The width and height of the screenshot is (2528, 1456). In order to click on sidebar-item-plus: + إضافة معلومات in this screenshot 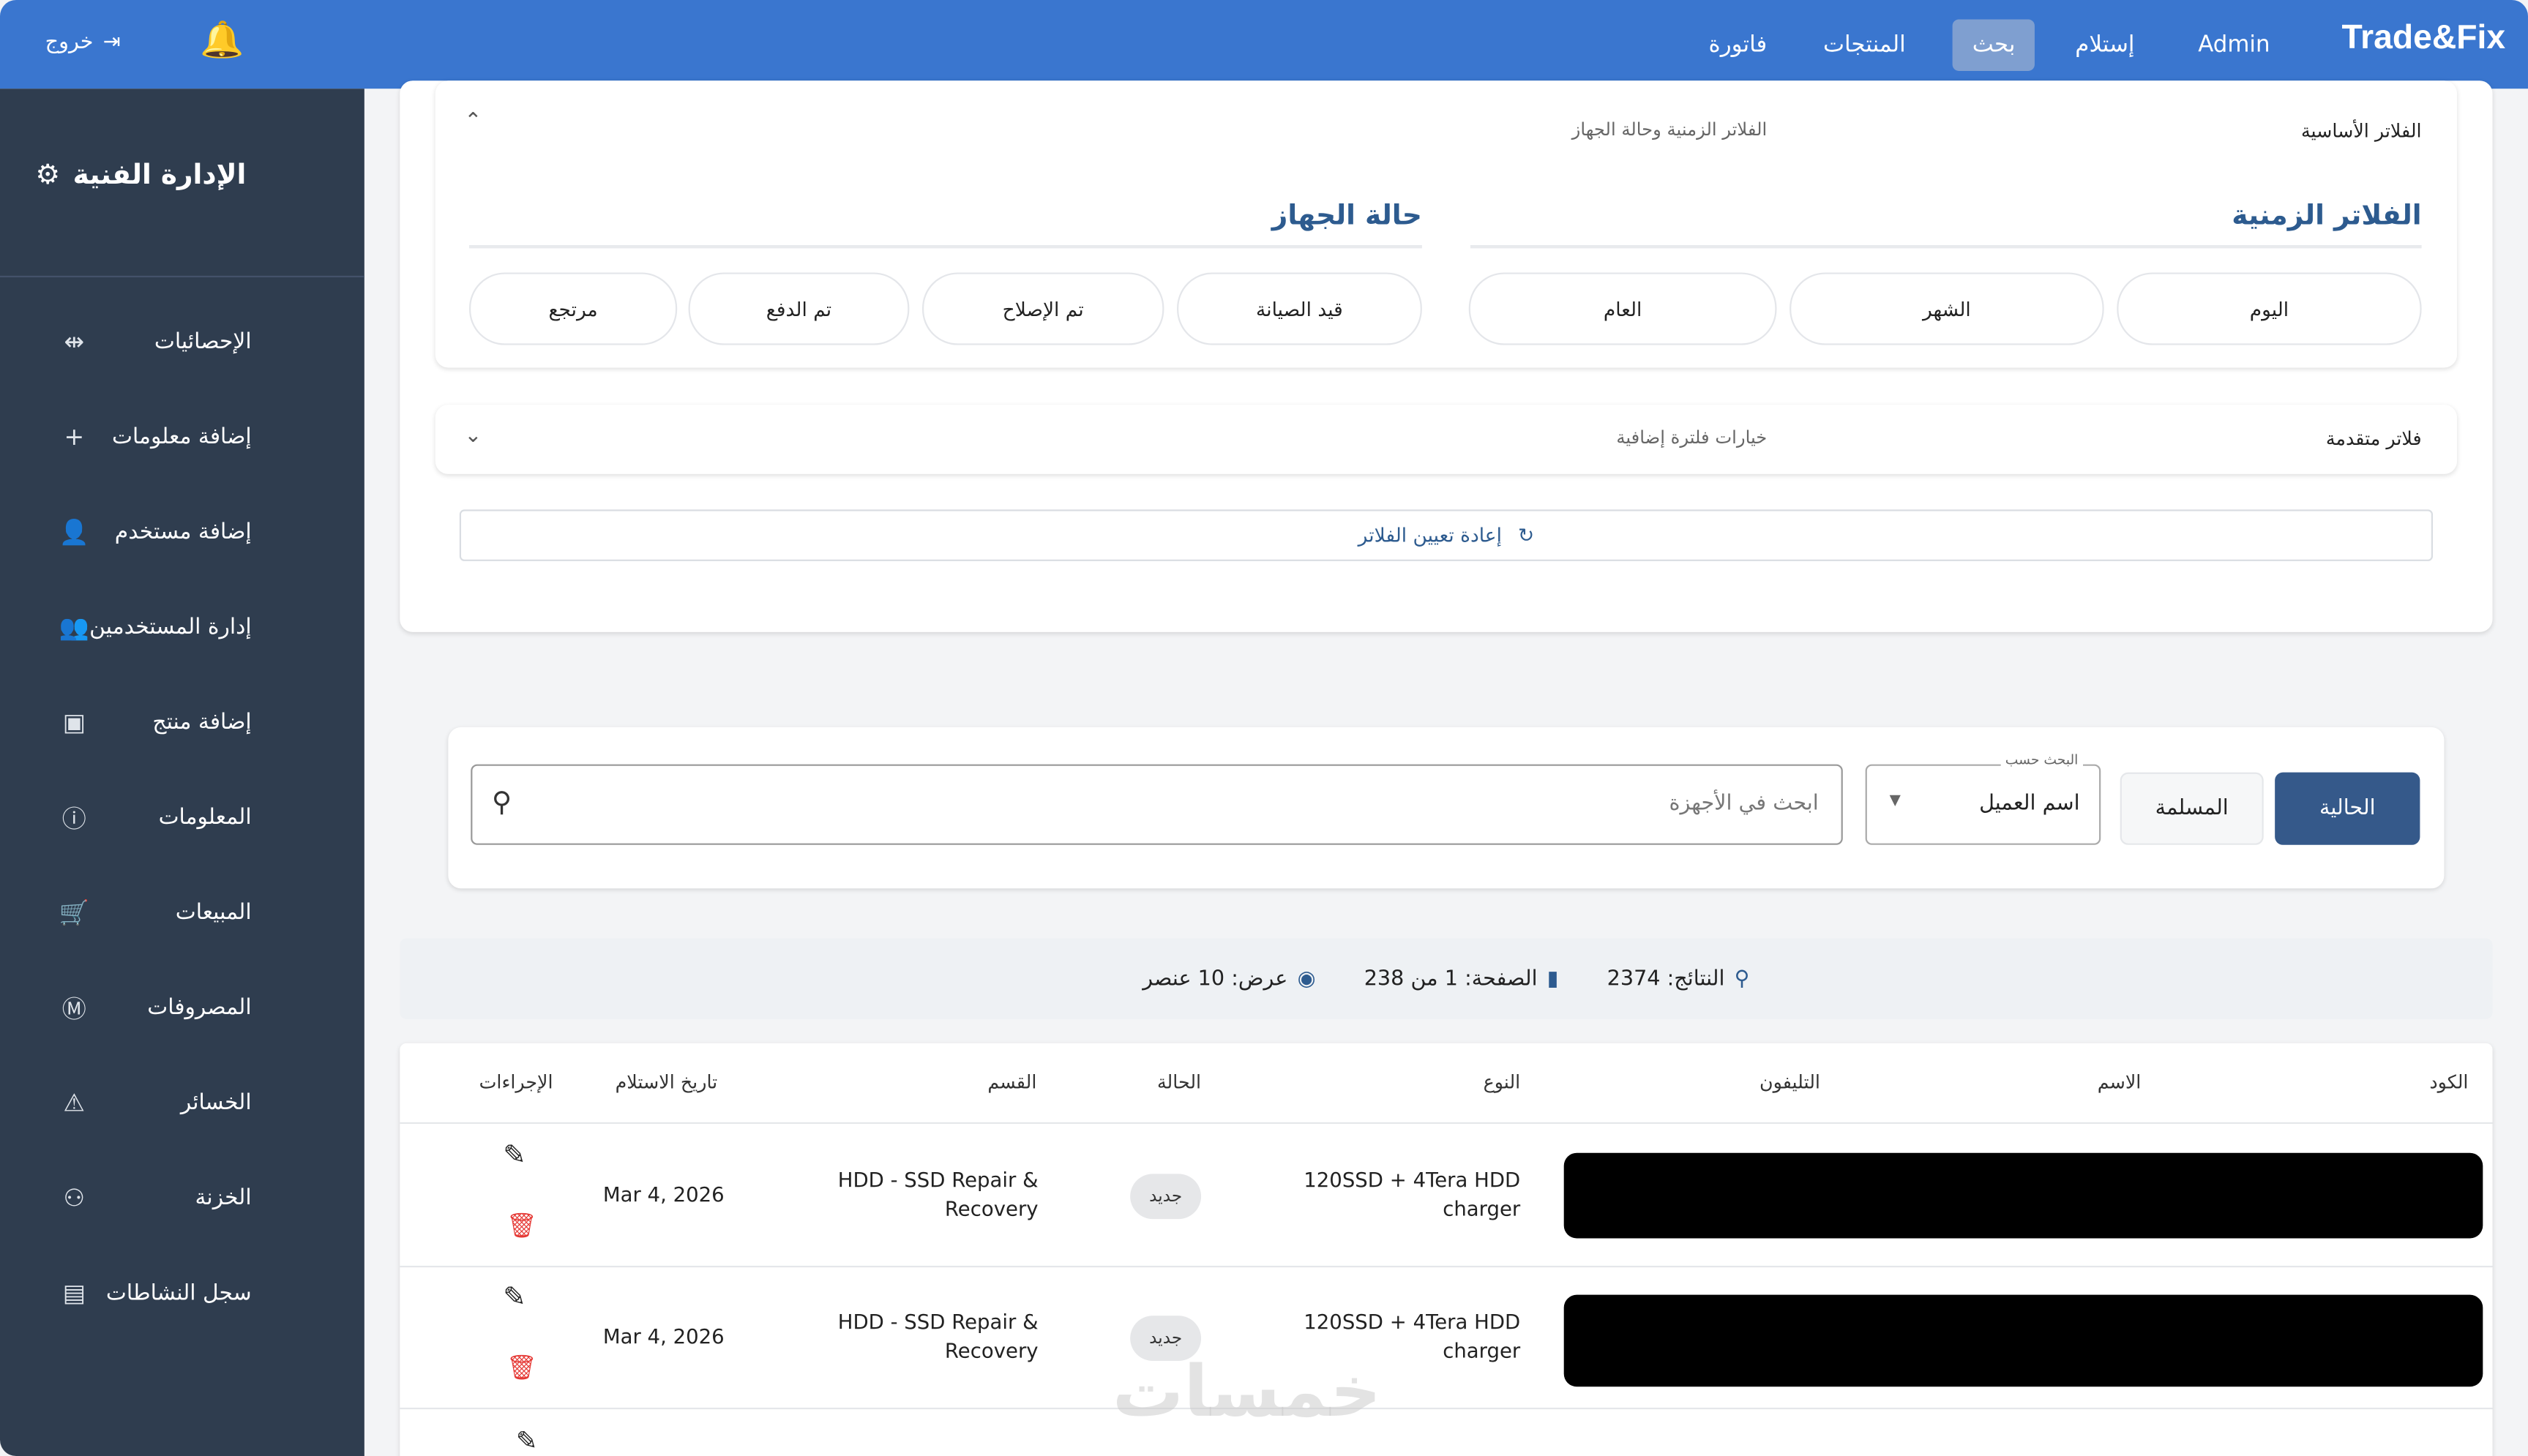, I will do `click(182, 437)`.